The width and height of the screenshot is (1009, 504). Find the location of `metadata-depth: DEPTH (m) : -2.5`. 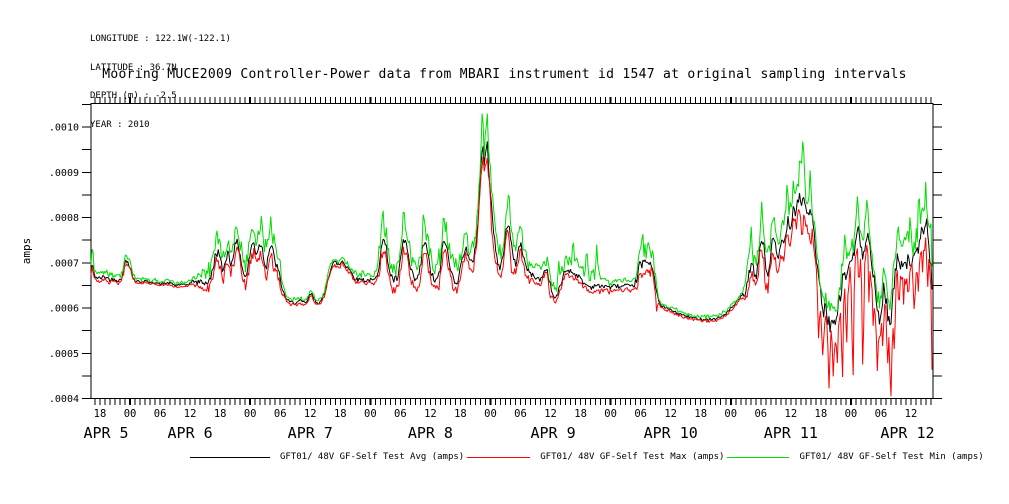

metadata-depth: DEPTH (m) : -2.5 is located at coordinates (133, 96).